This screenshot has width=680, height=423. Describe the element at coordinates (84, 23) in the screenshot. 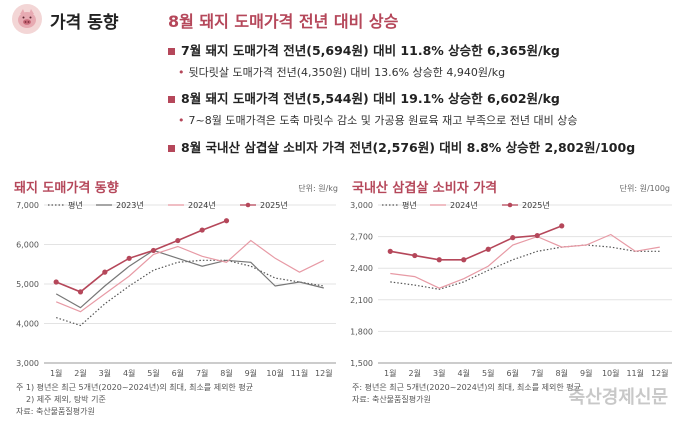

I see `section-title: 가격 동향` at that location.